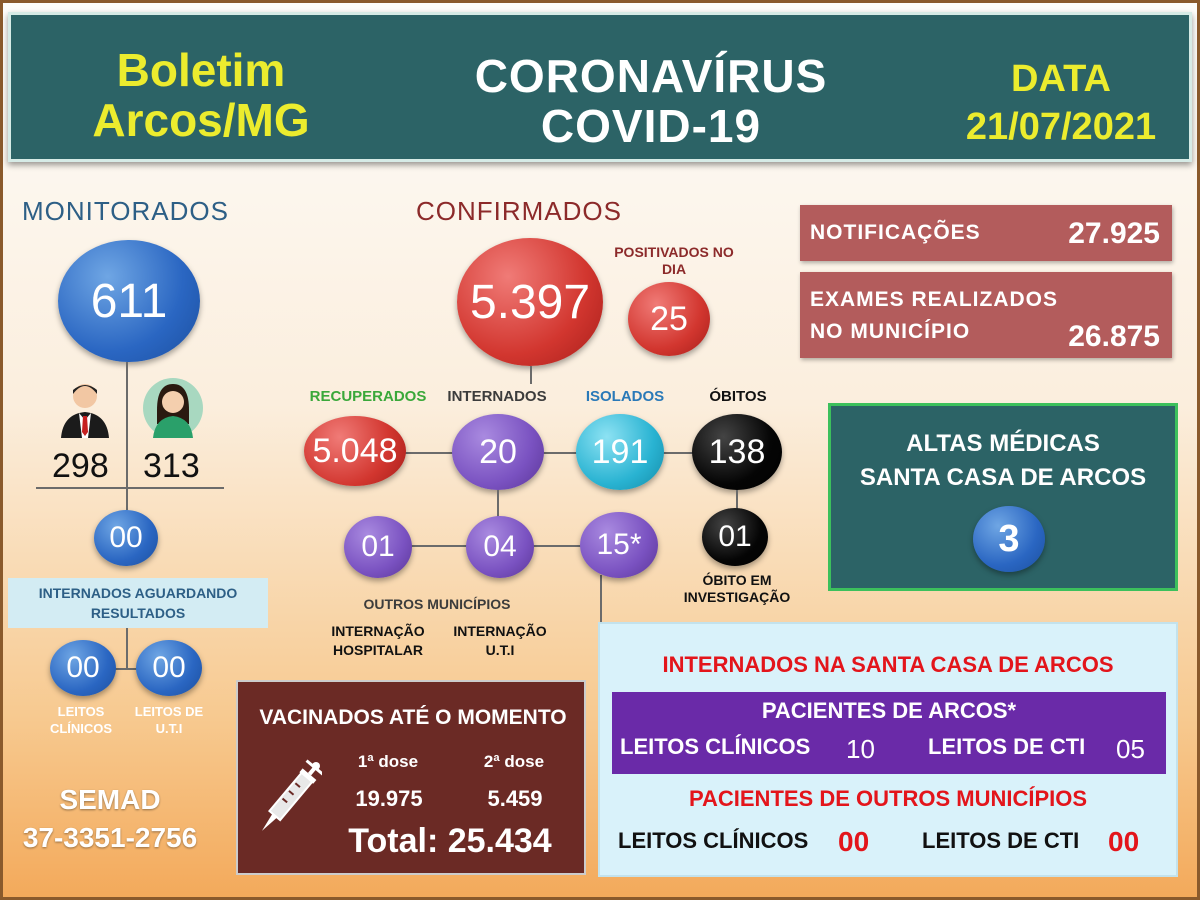  I want to click on notificacoes-box: NOTIFICAÇÕES 27.925, so click(986, 233).